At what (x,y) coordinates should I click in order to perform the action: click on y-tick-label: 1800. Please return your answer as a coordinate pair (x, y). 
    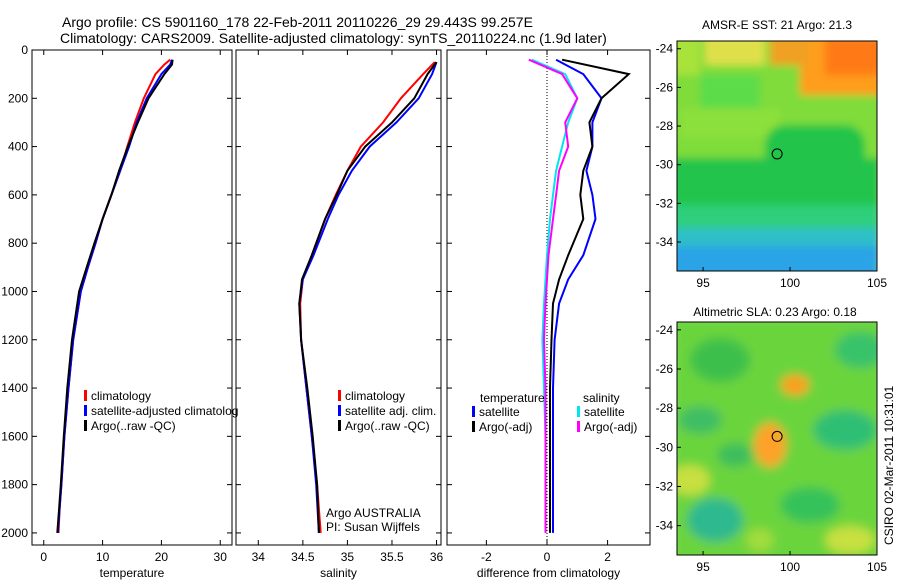
    Looking at the image, I should click on (14, 485).